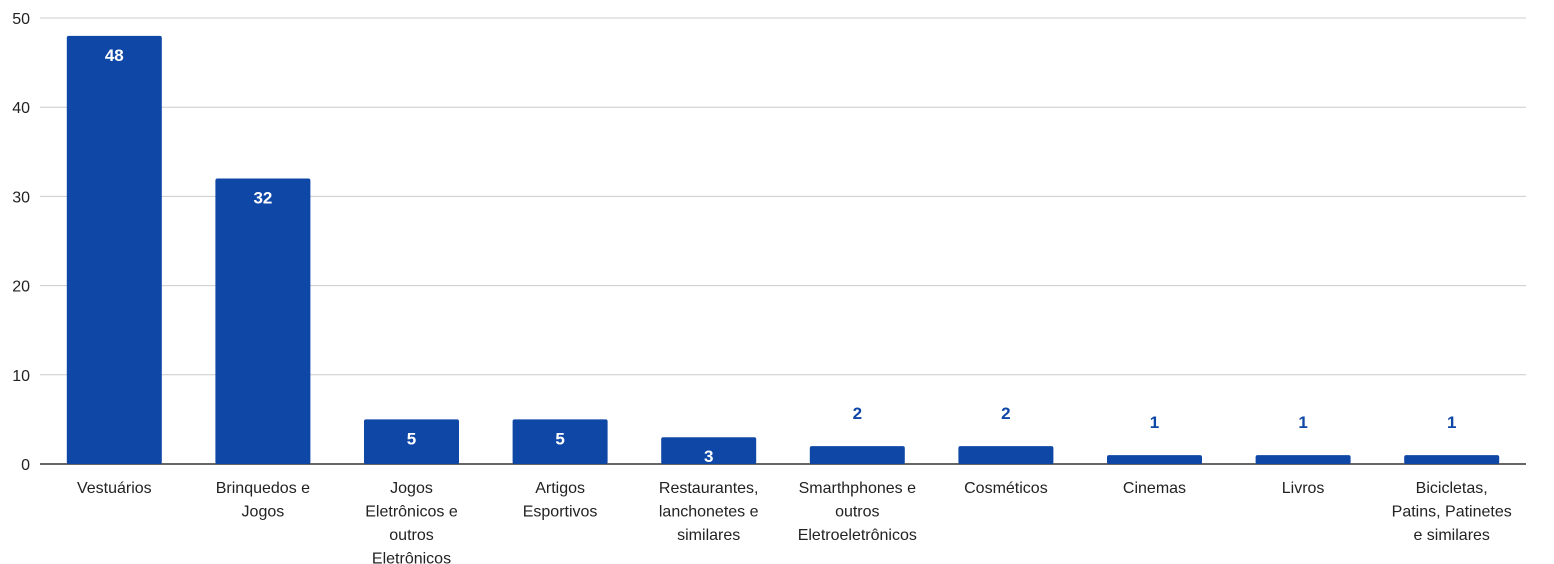 Image resolution: width=1554 pixels, height=564 pixels. I want to click on x-tick-label-line: Vestuários, so click(114, 488).